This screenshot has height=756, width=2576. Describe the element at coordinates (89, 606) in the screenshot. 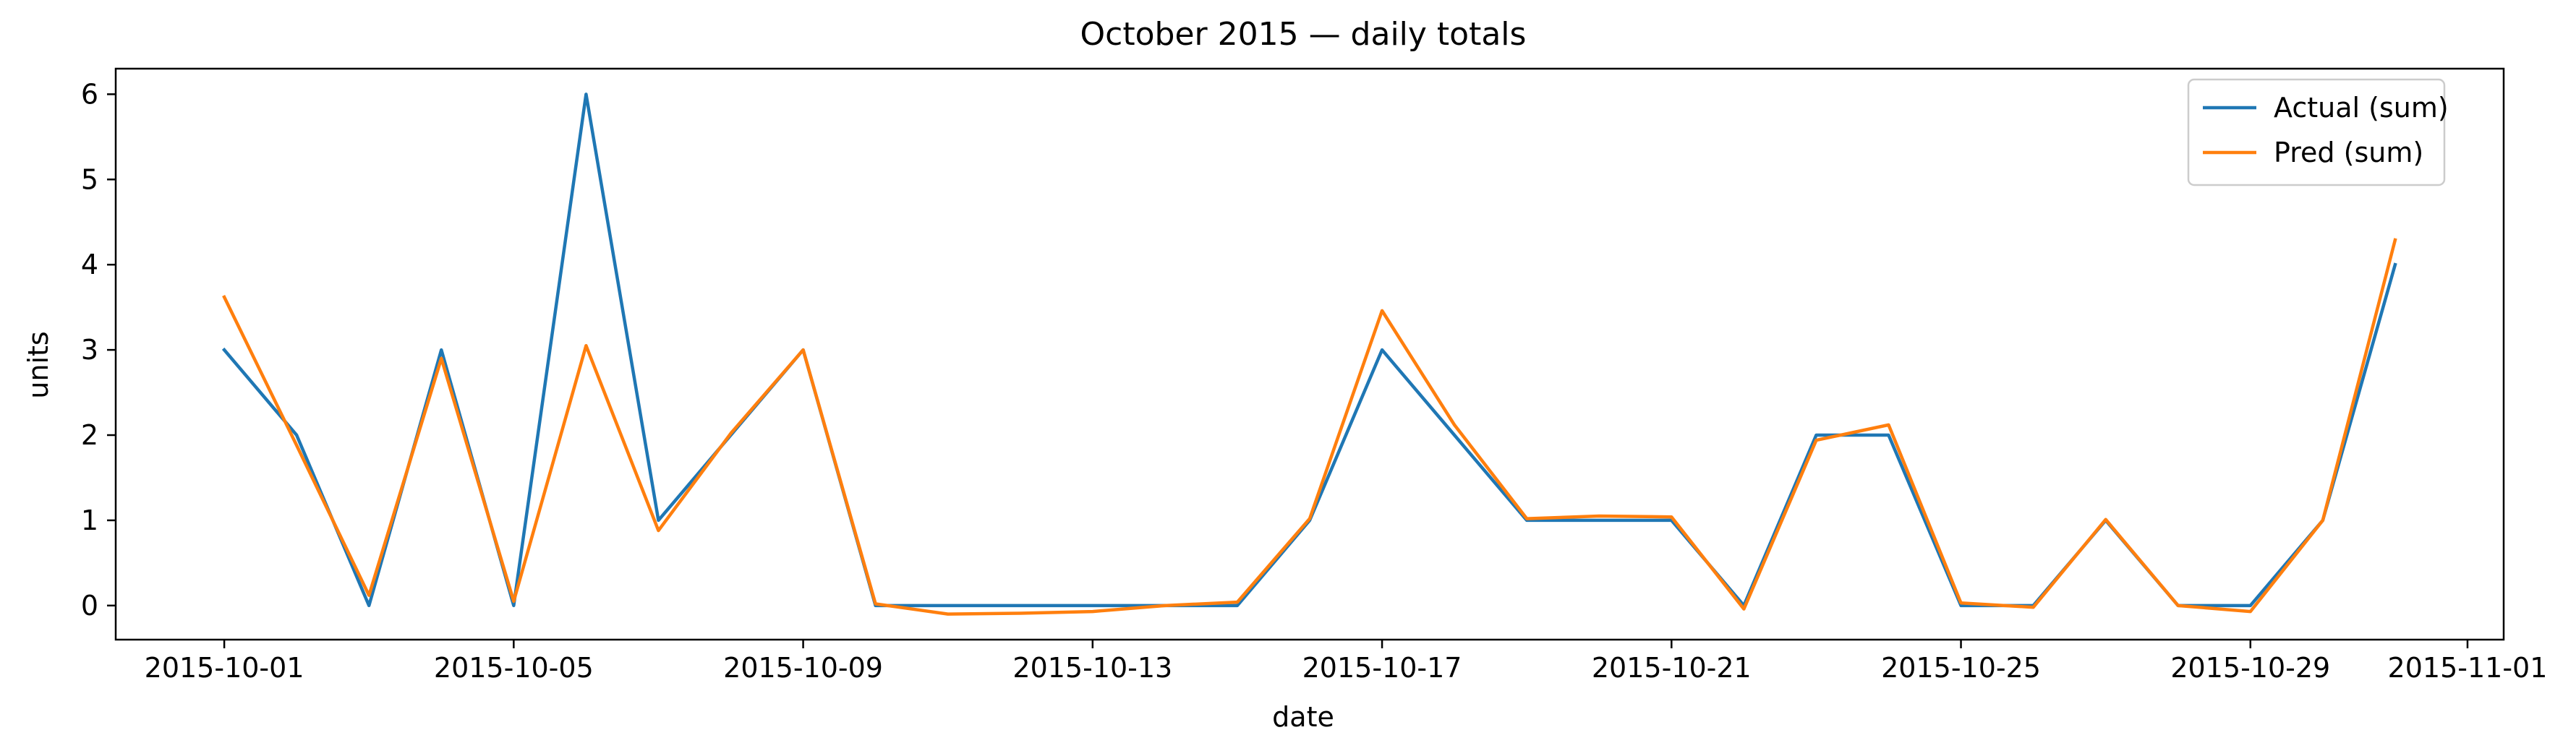

I see `y-tick-label: 0` at that location.